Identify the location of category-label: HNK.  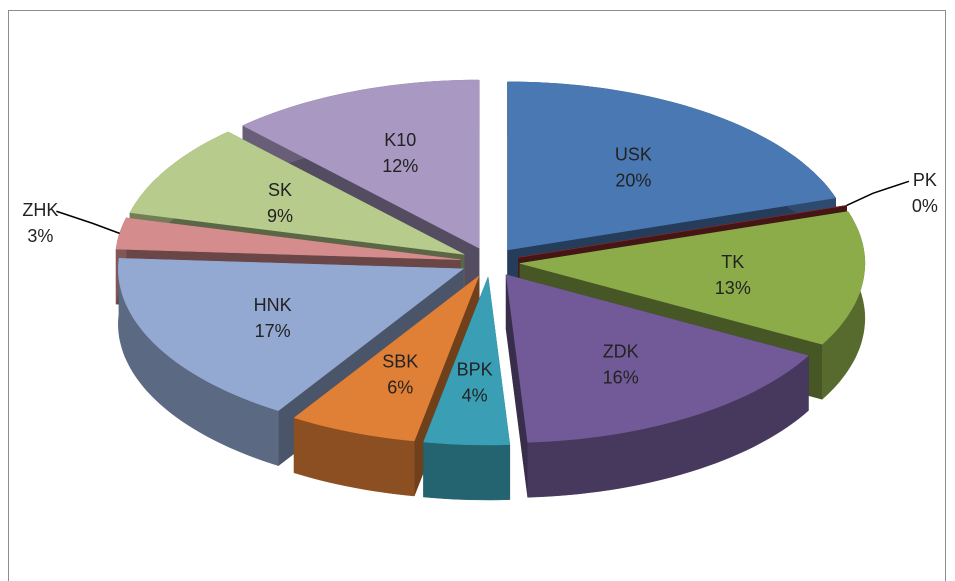
(273, 305).